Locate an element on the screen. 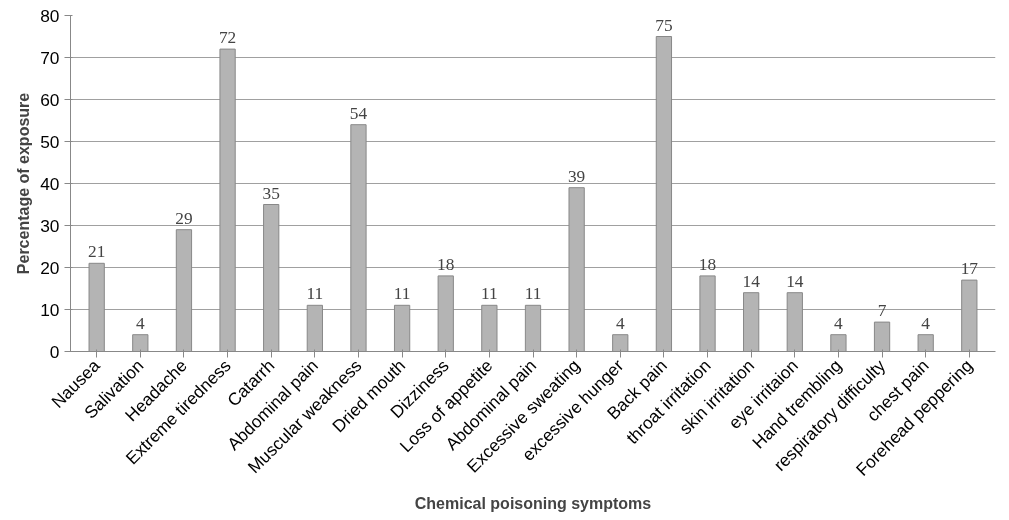  y-tick-label: 70 is located at coordinates (50, 57).